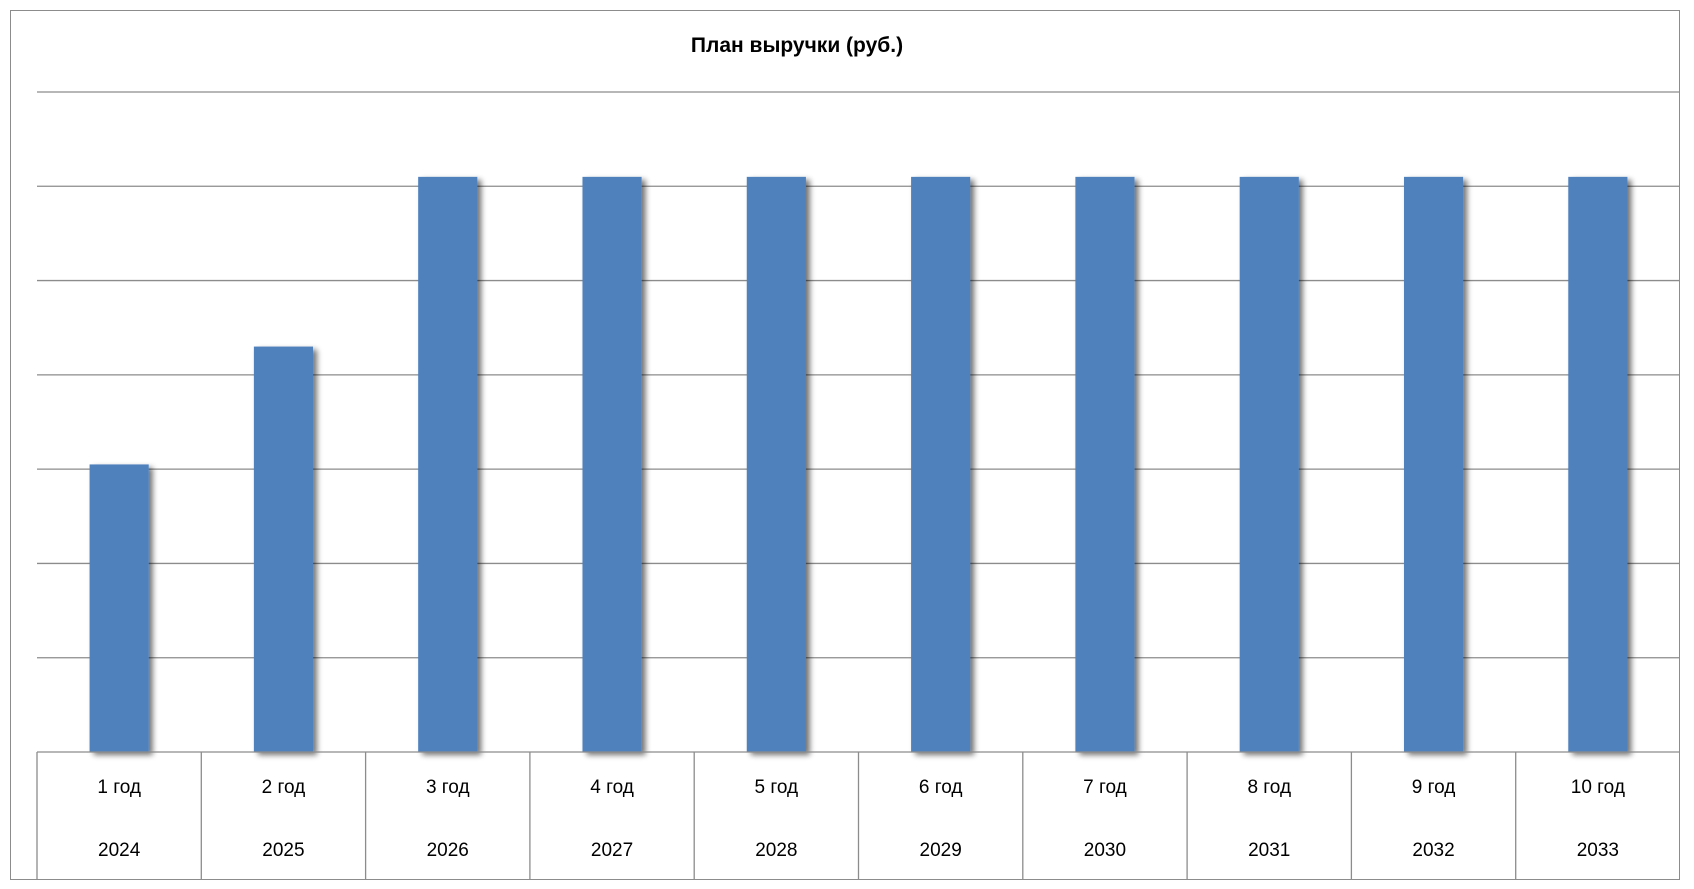  Describe the element at coordinates (448, 787) in the screenshot. I see `tick-label-period: 3 год` at that location.